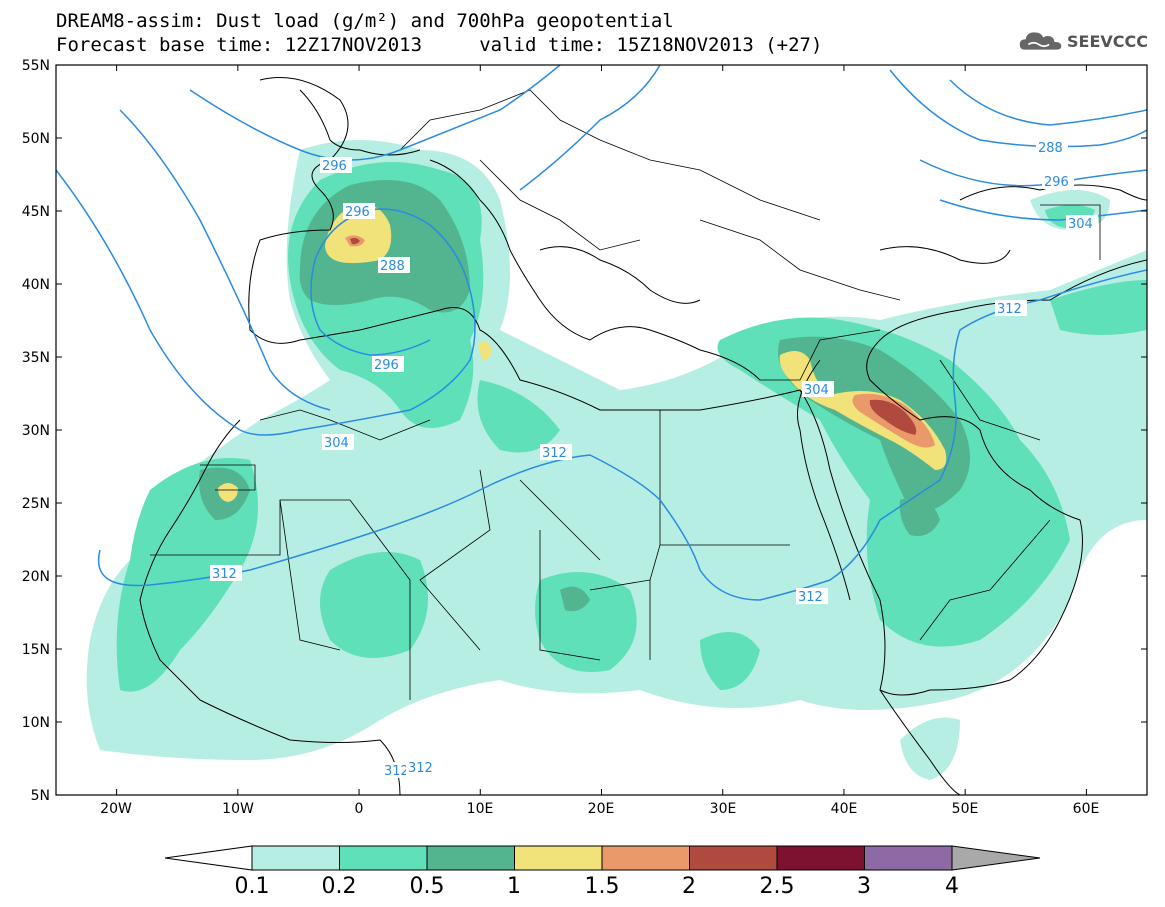 The image size is (1165, 907). What do you see at coordinates (116, 809) in the screenshot?
I see `lon-label-20w: 20W` at bounding box center [116, 809].